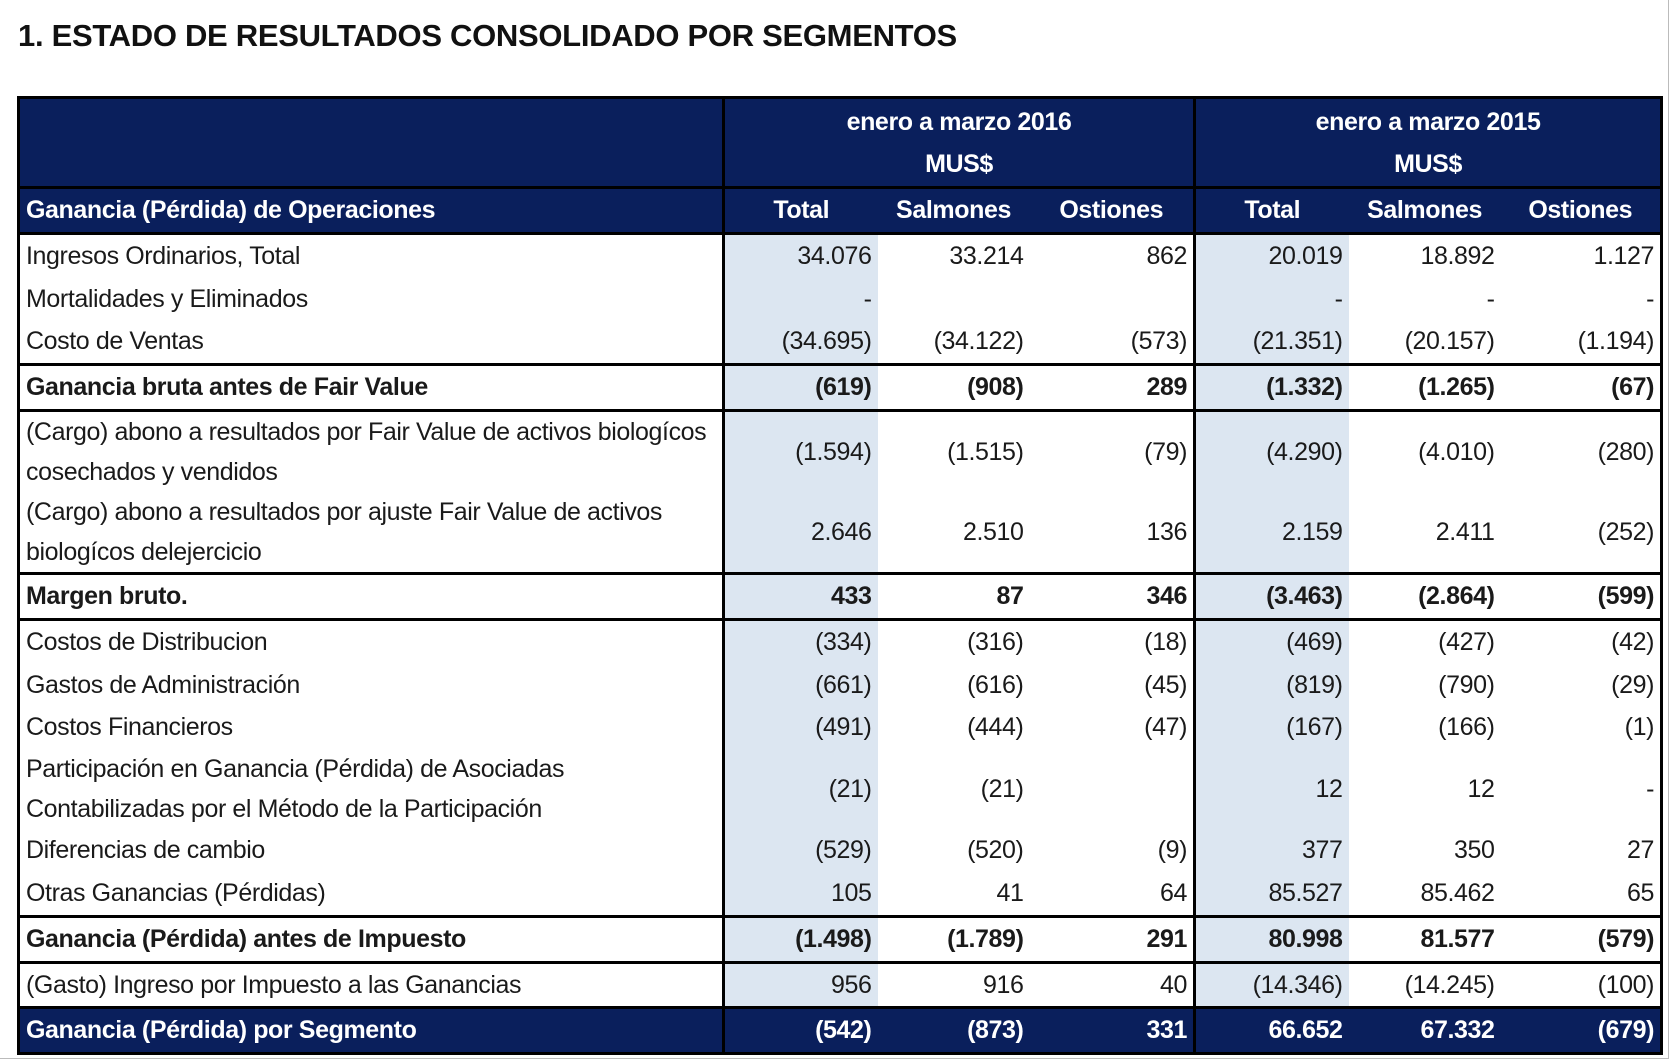  I want to click on column-header-ostiones-2015: Ostiones, so click(1581, 210).